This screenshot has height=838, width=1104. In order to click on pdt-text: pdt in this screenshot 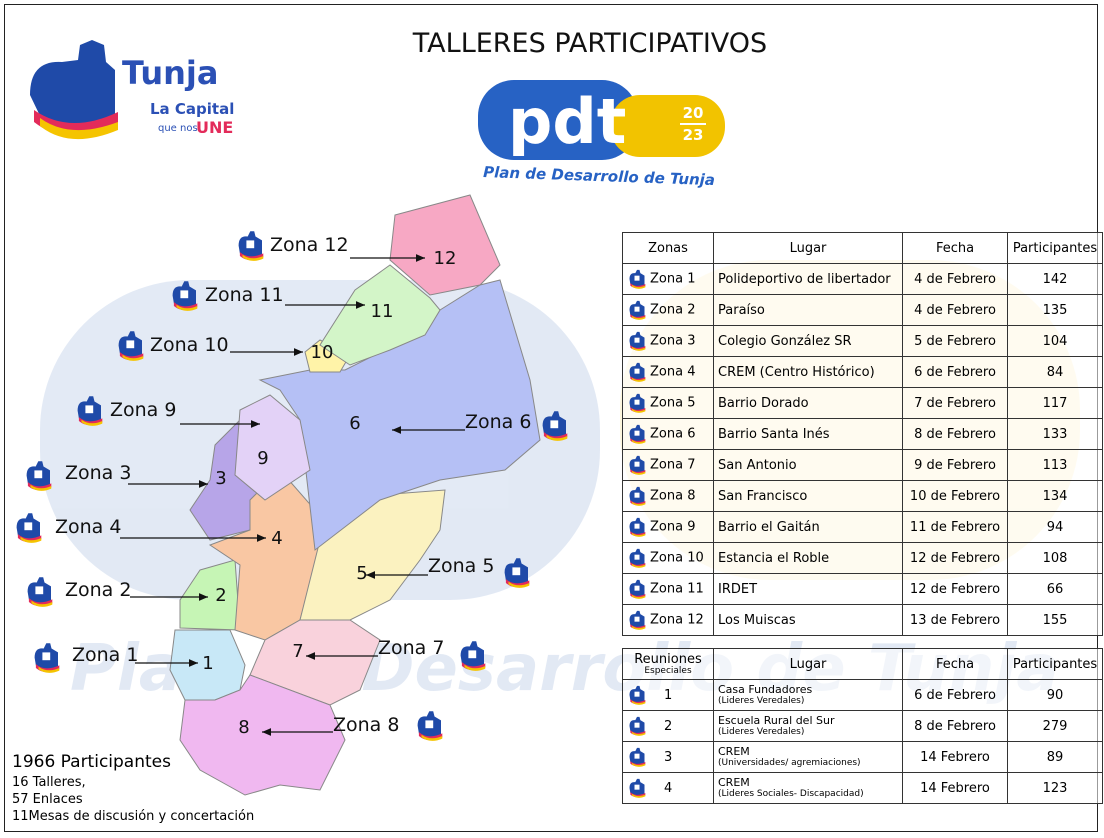, I will do `click(567, 121)`.